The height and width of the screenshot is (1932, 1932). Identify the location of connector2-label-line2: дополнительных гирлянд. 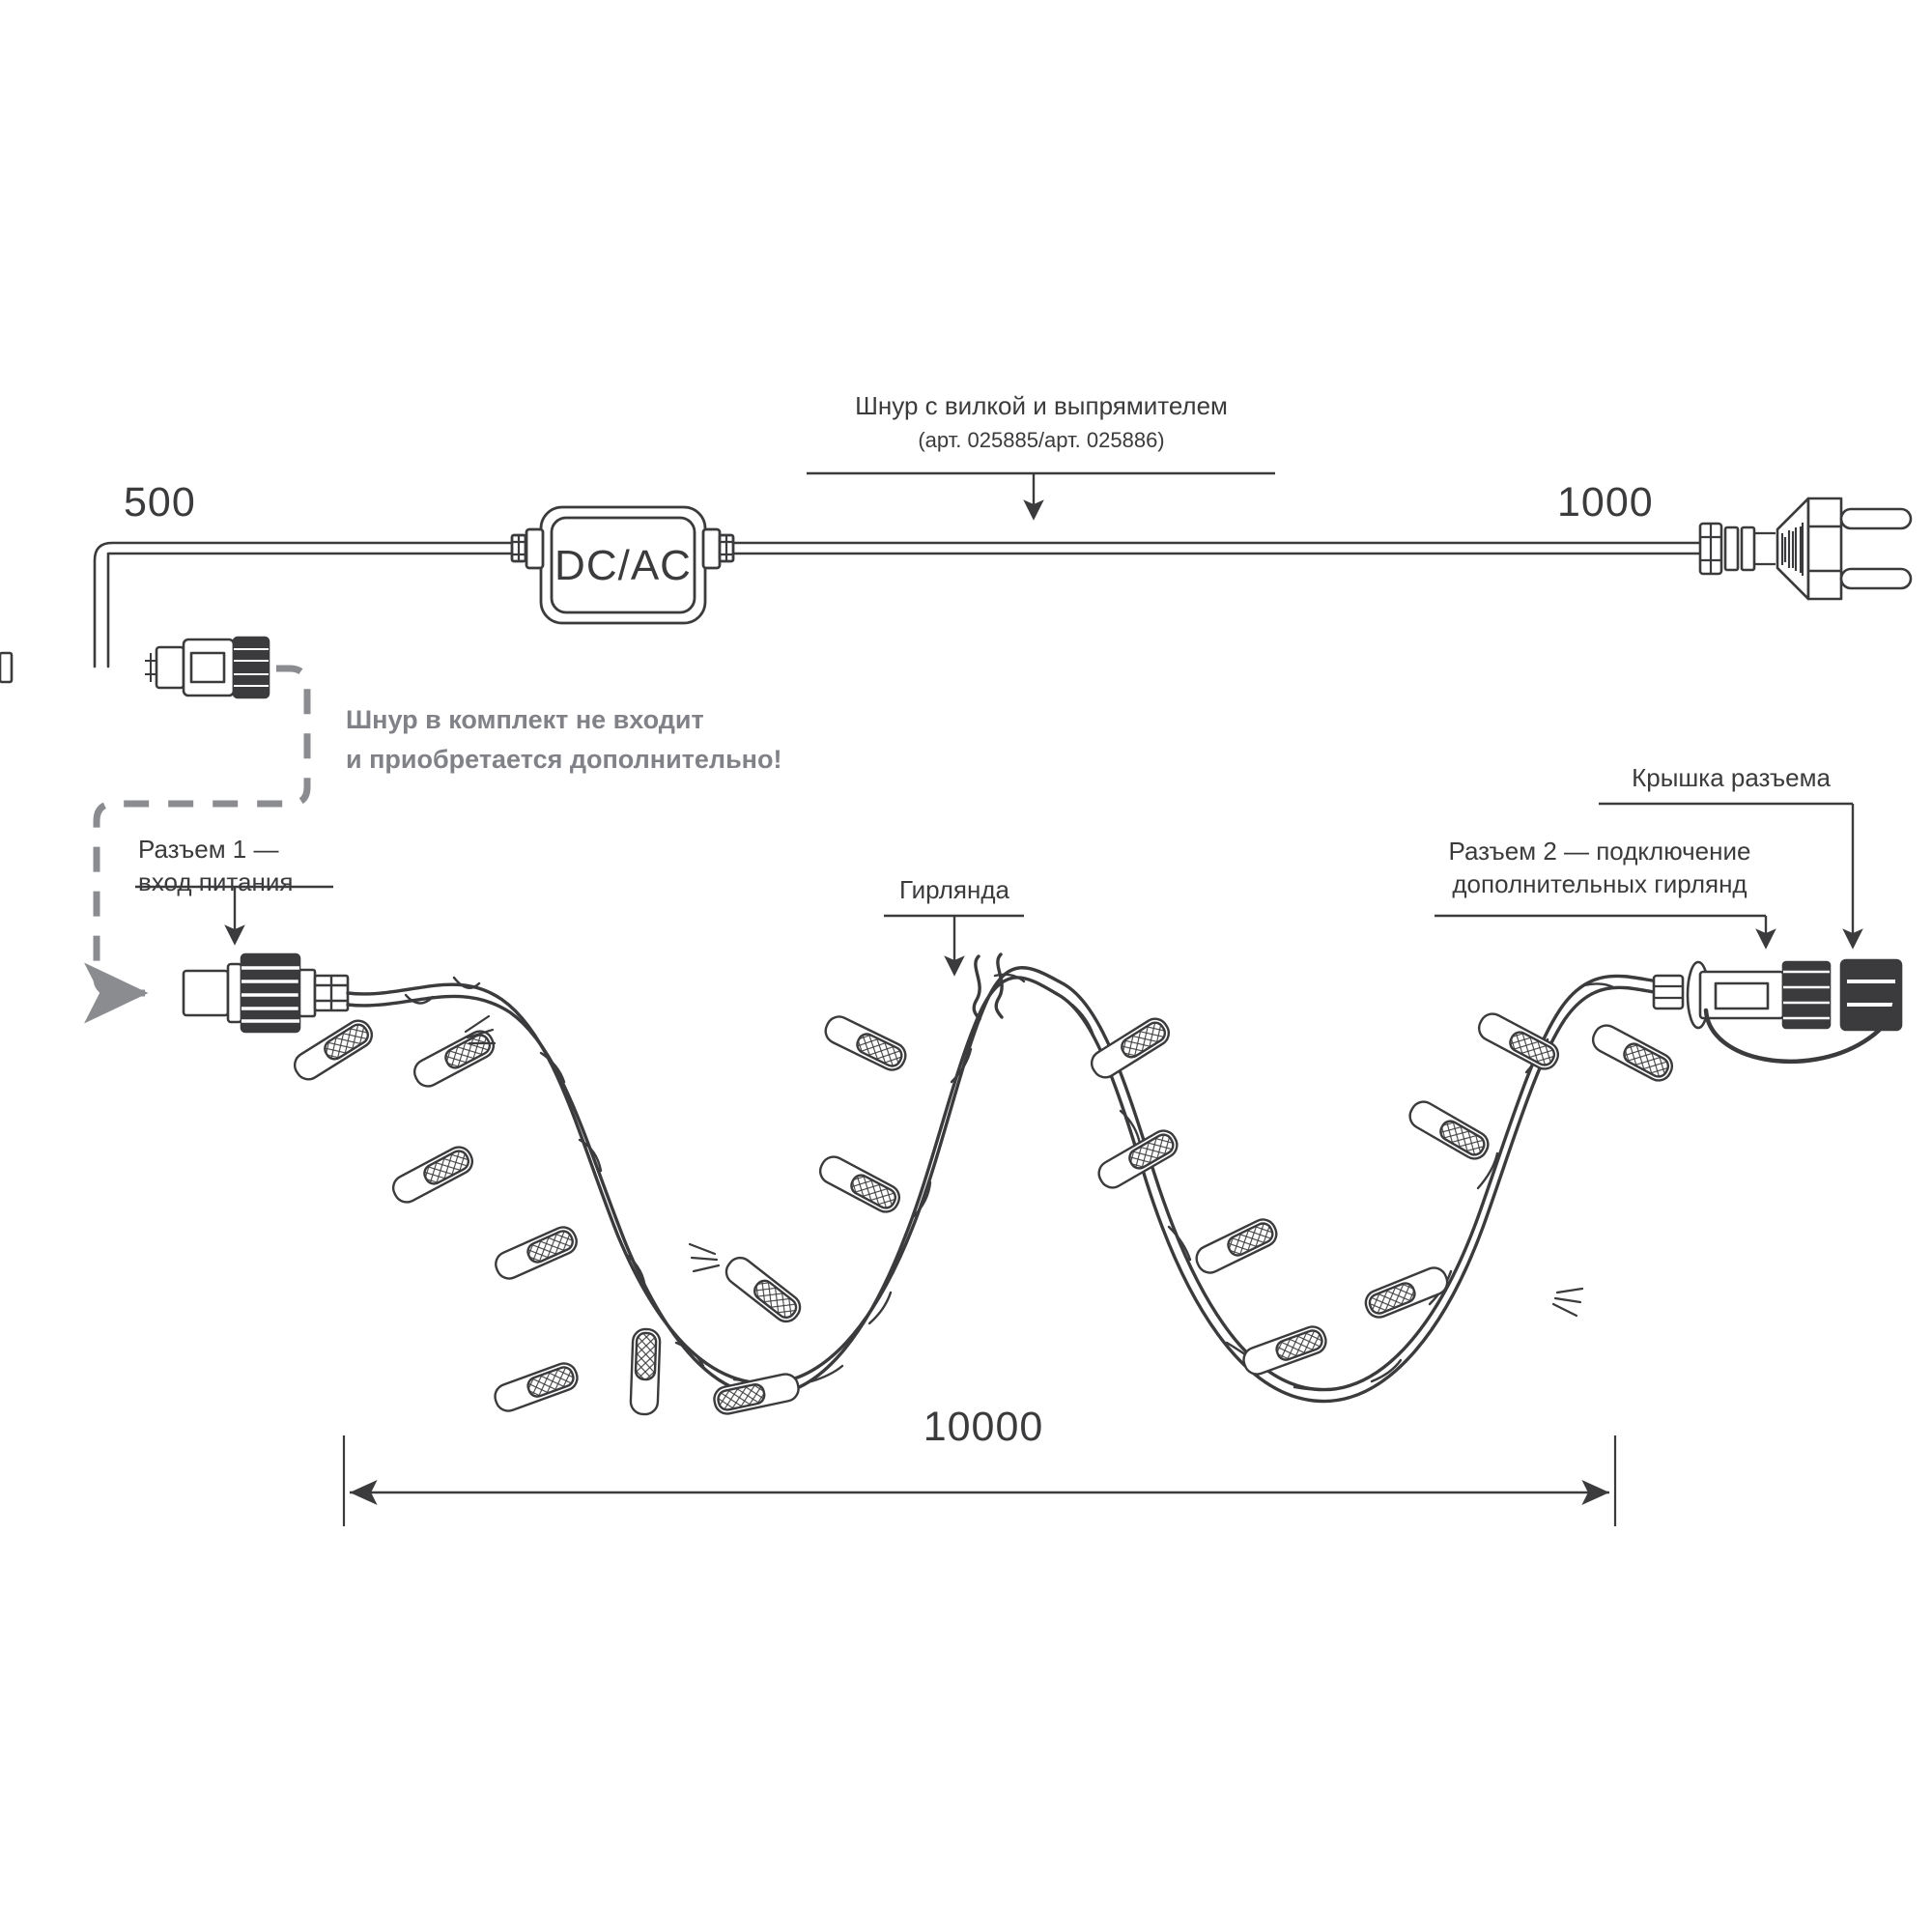
(1599, 883).